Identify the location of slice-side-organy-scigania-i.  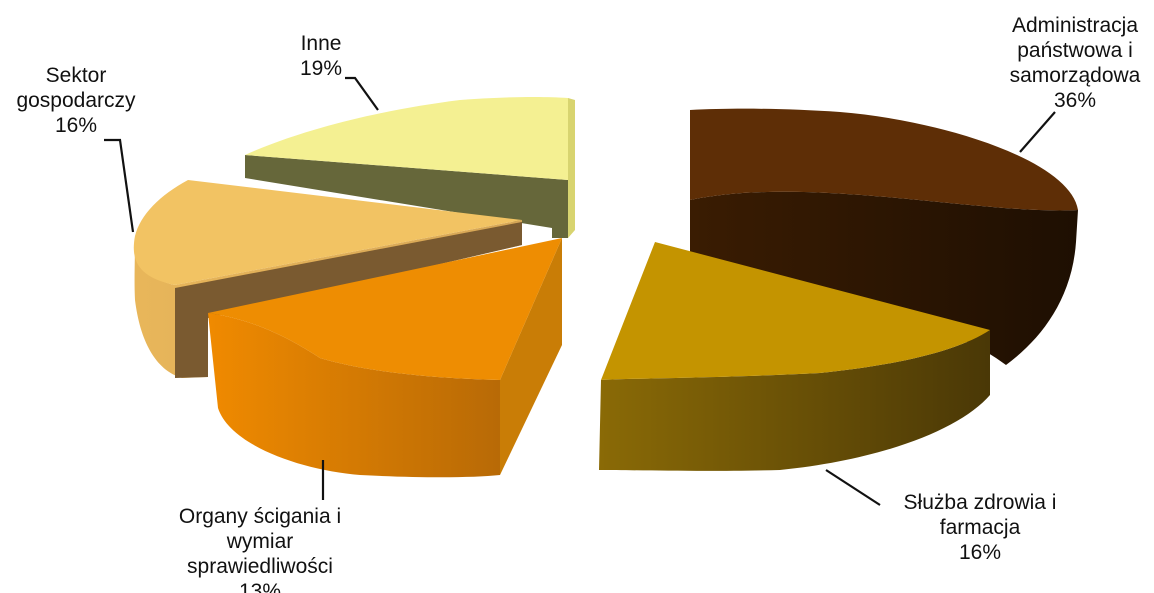
(354, 395).